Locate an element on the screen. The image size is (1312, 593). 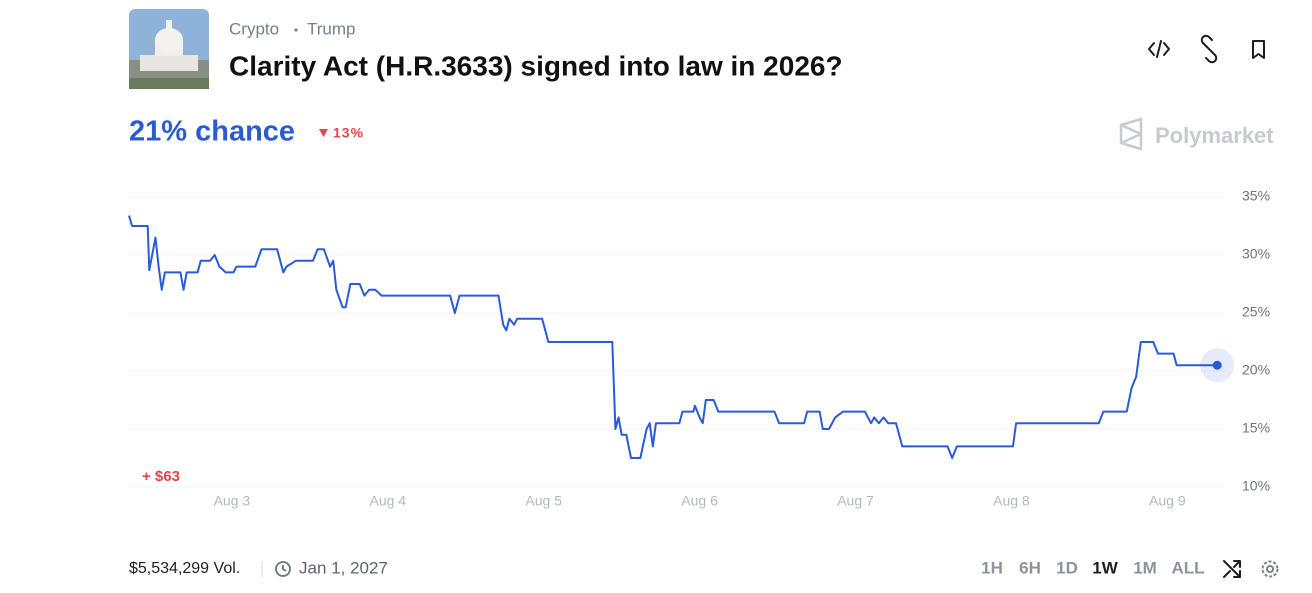
brand-logo is located at coordinates (1131, 134).